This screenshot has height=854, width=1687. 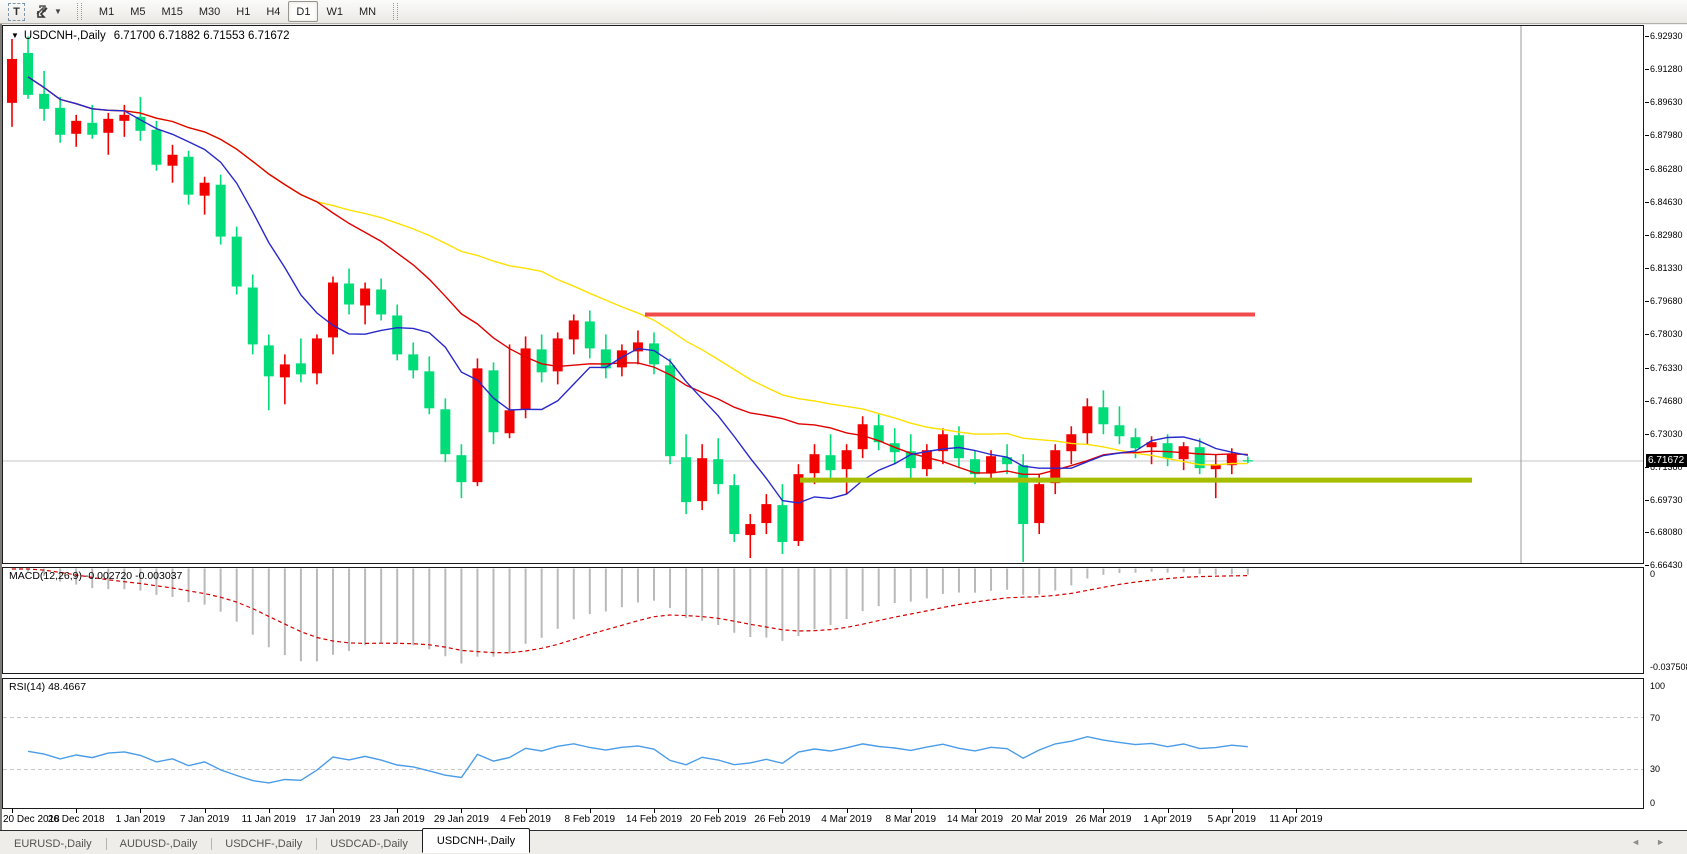 What do you see at coordinates (334, 11) in the screenshot?
I see `timeframe-button-w1: W1` at bounding box center [334, 11].